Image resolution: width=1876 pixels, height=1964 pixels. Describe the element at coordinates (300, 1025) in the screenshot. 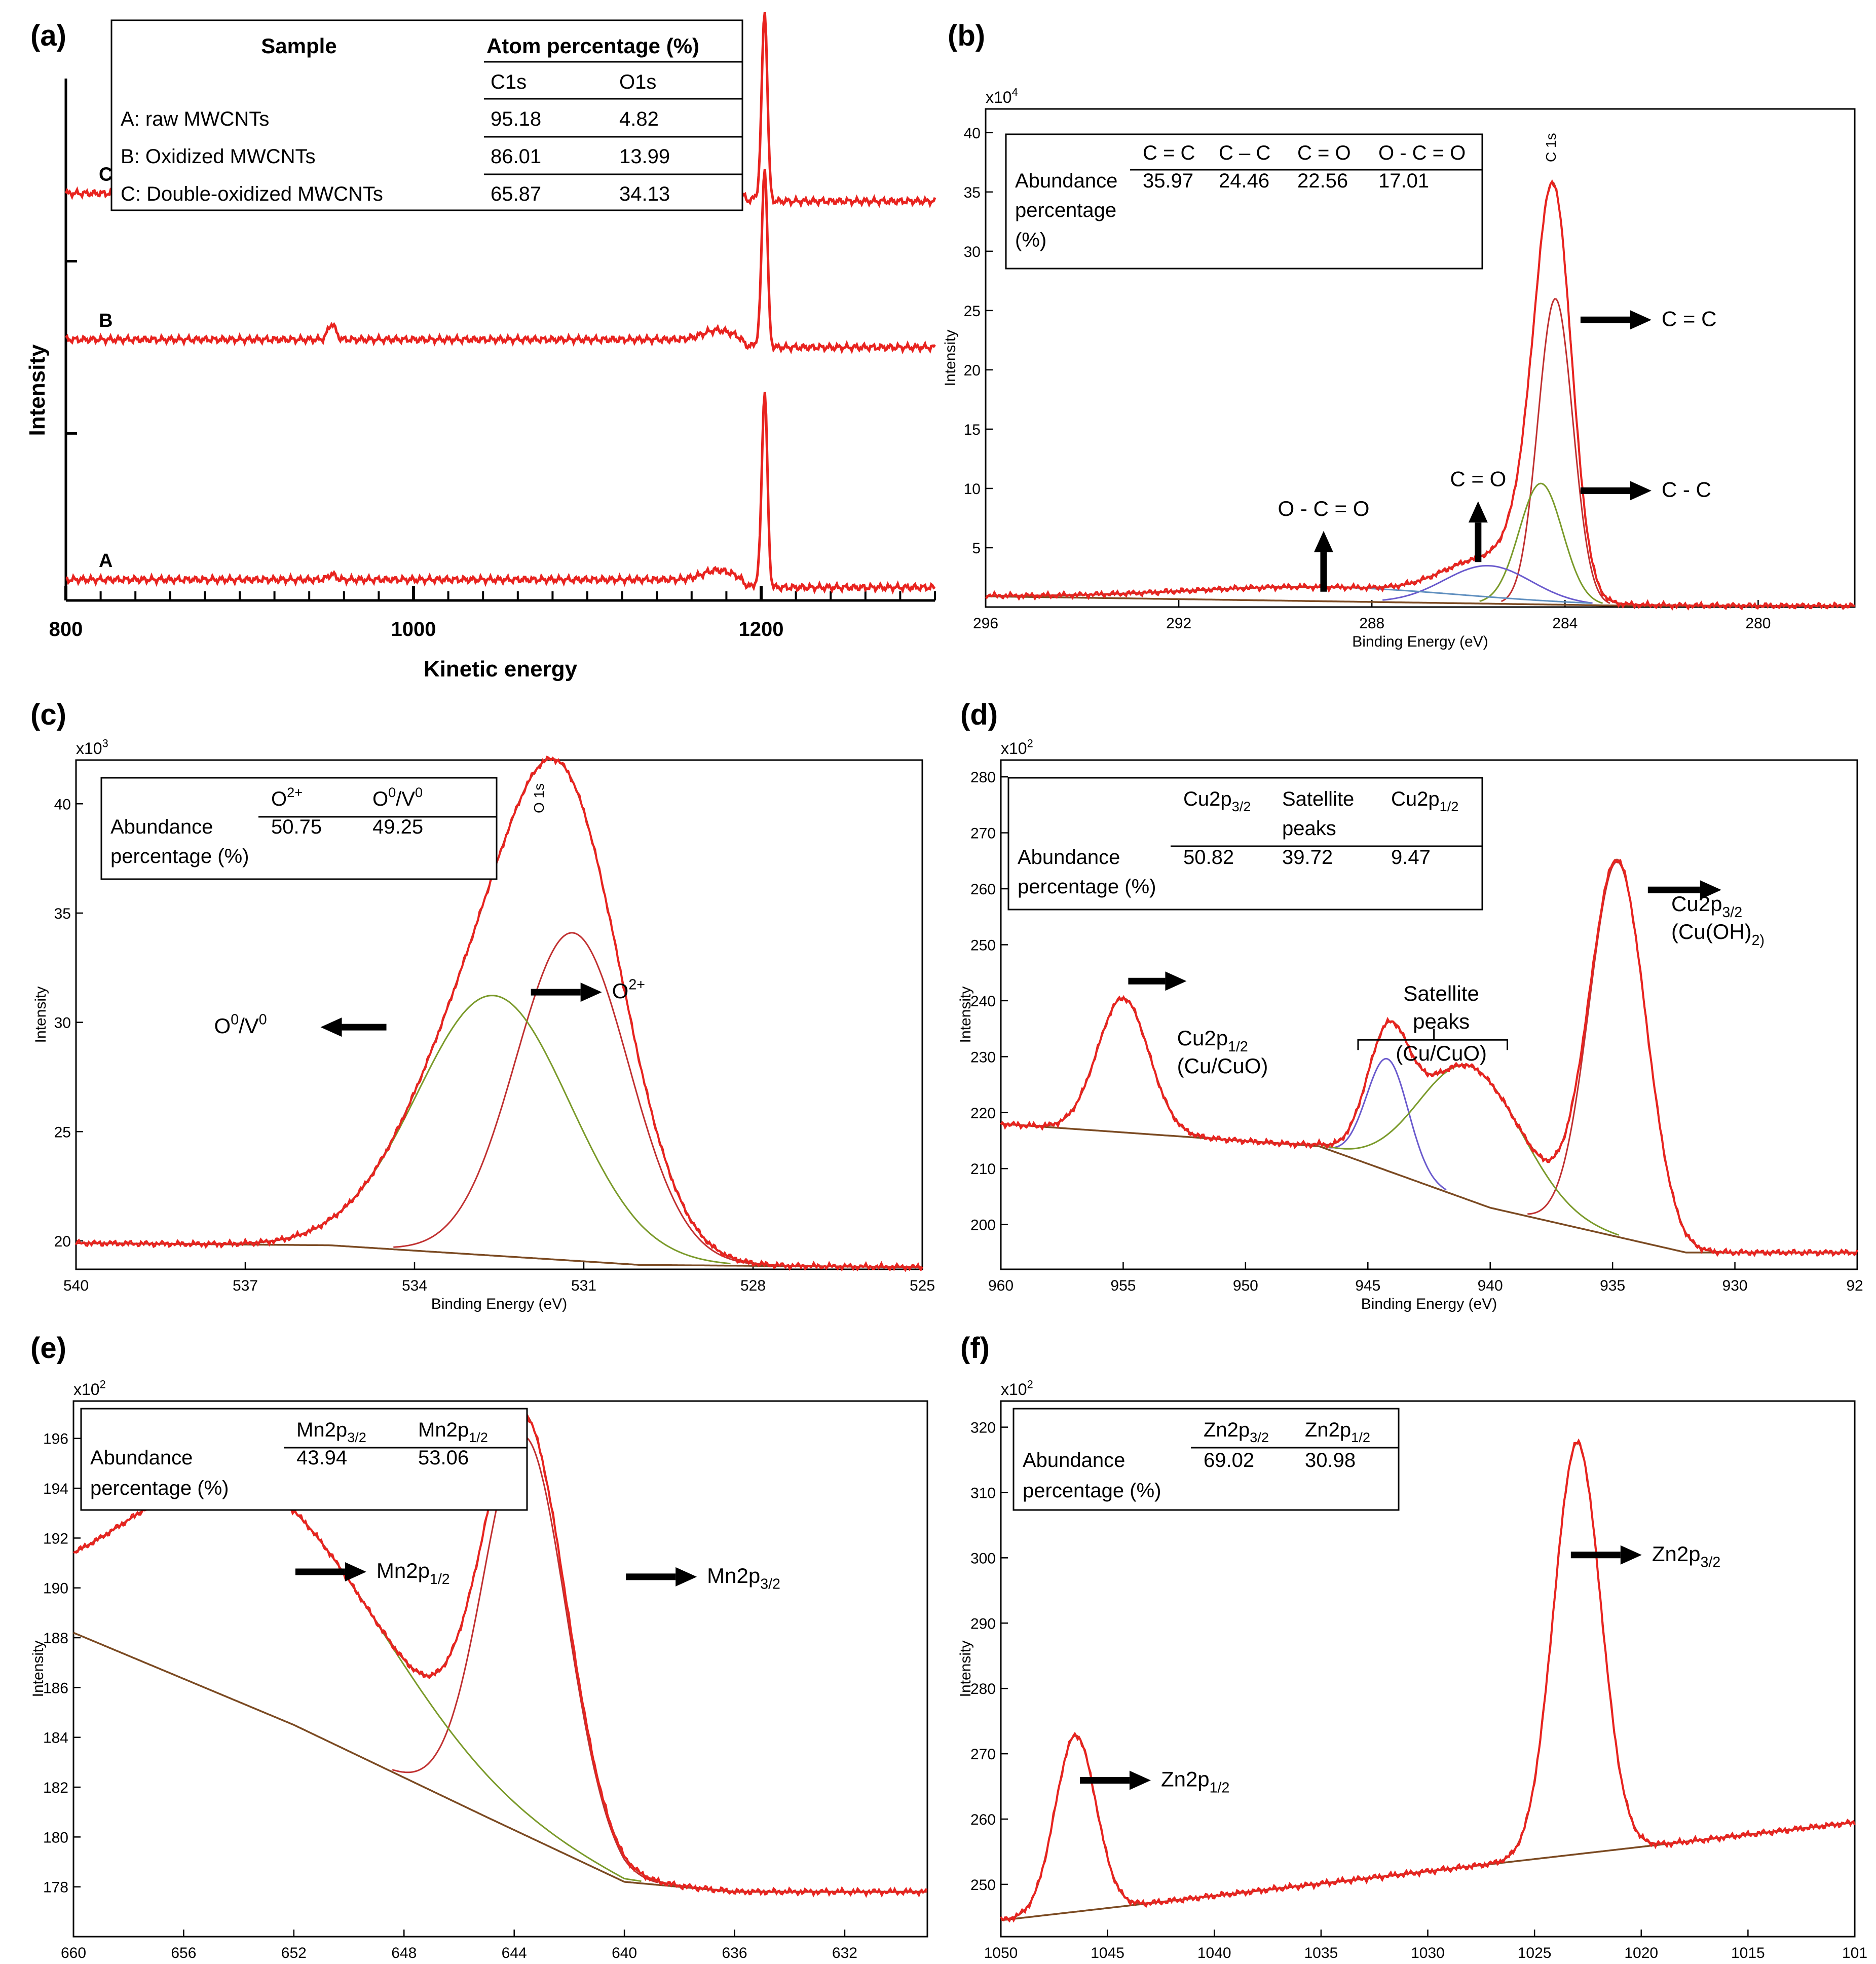

I see `annotation-c-1: O0​/V0​` at that location.